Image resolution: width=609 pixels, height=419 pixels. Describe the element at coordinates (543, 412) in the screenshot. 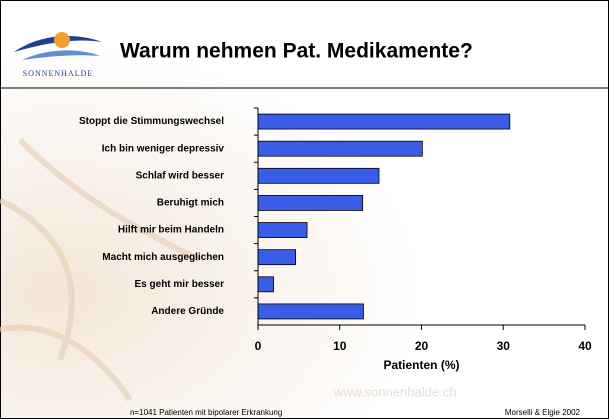

I see `source: Morselli & Elgie 2002` at that location.